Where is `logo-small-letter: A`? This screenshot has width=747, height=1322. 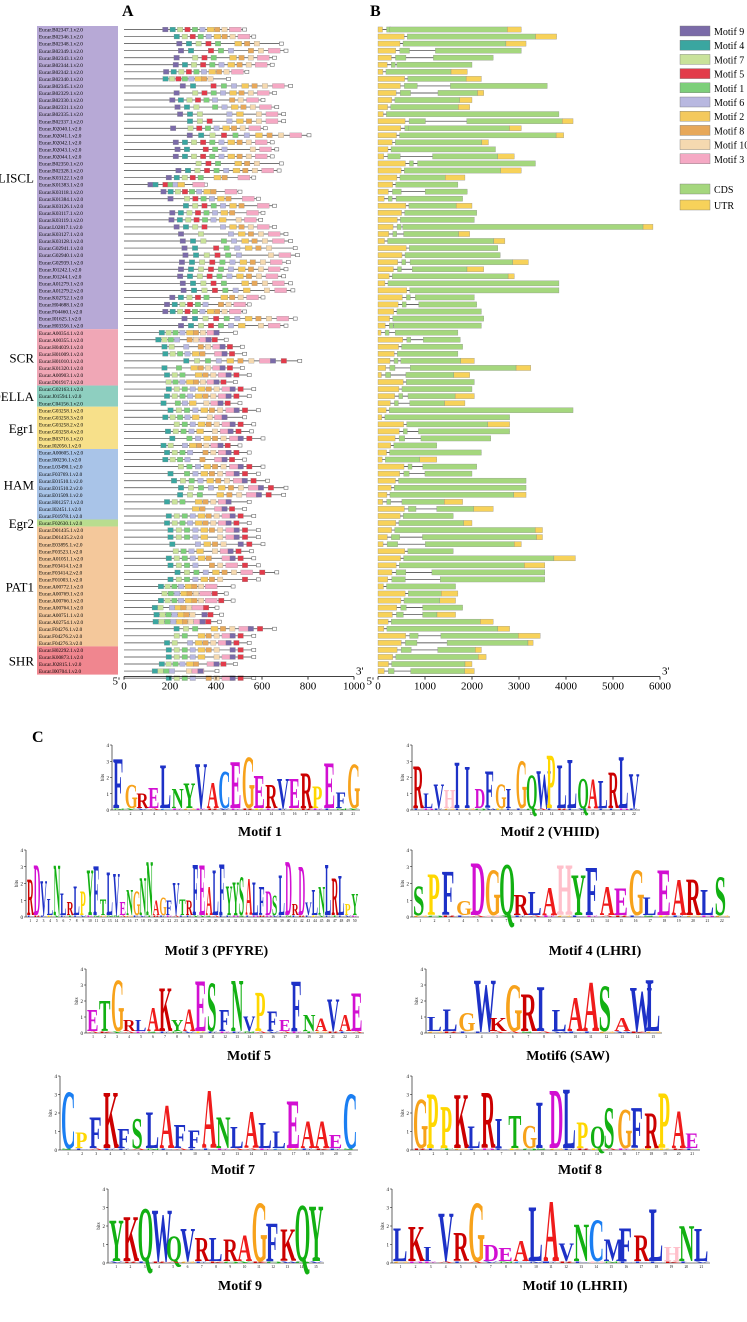
logo-small-letter: A is located at coordinates (154, 809).